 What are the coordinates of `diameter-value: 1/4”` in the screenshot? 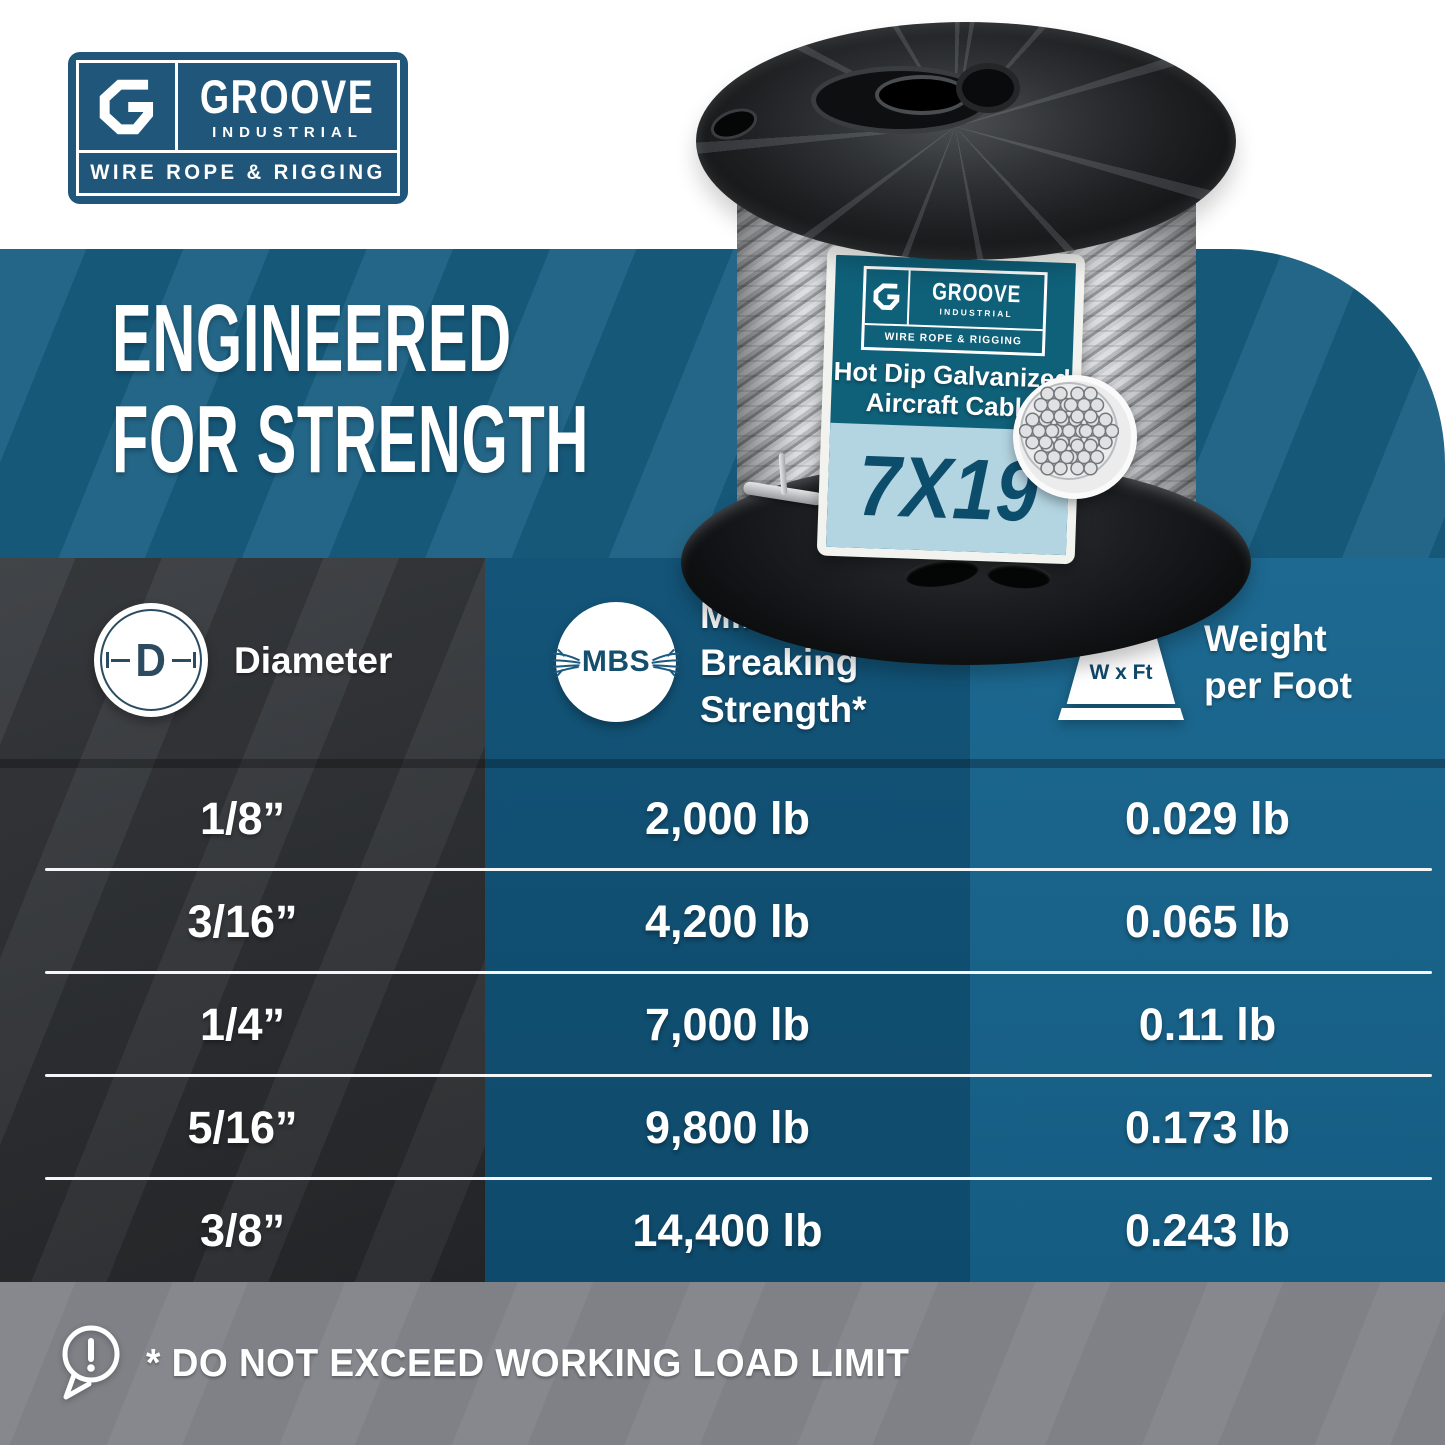 It's located at (242, 1024).